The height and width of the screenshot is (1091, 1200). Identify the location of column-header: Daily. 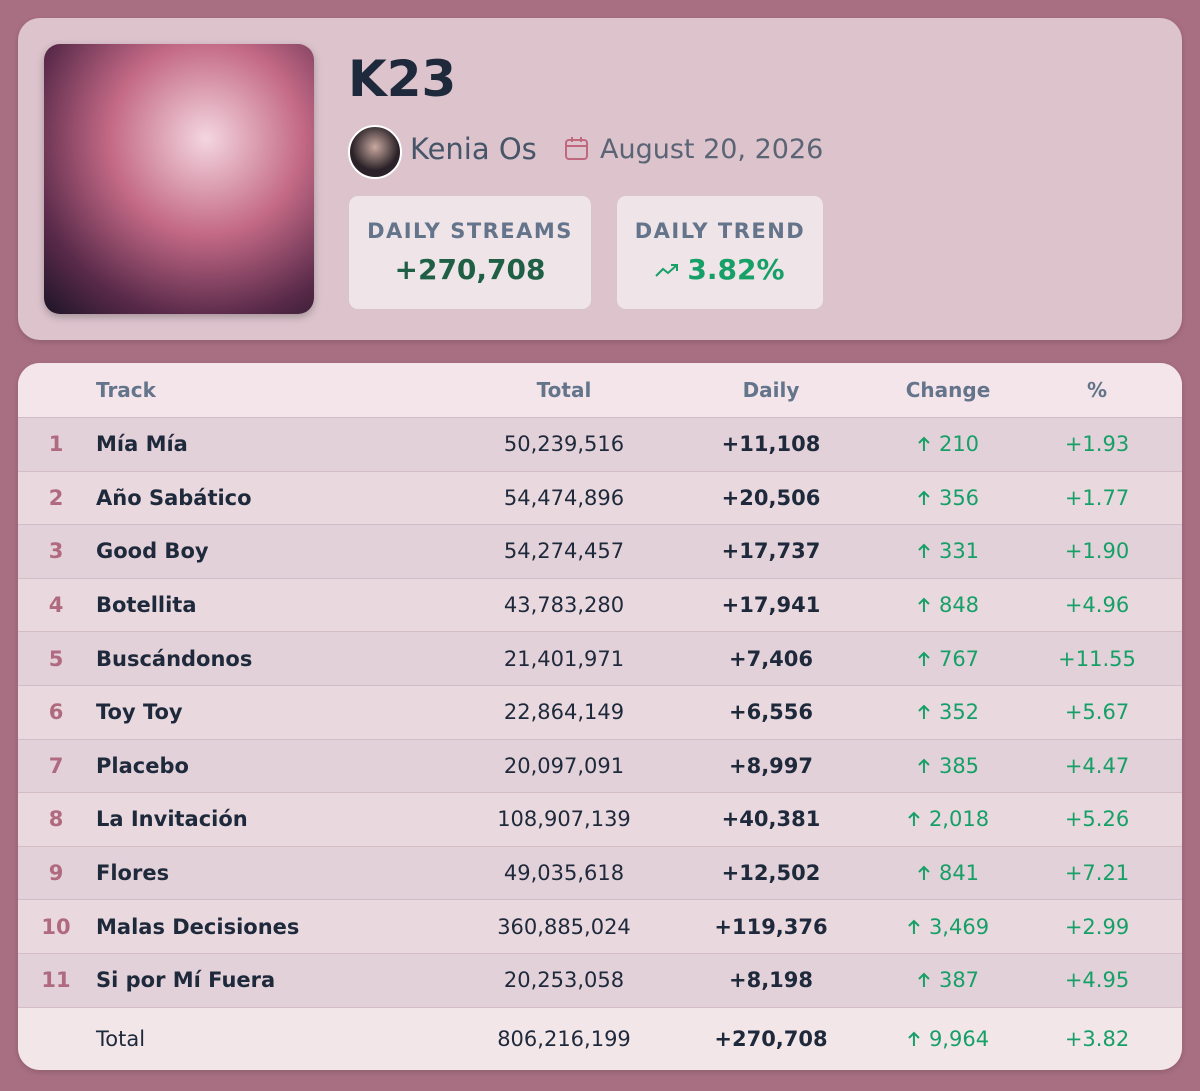
(771, 390).